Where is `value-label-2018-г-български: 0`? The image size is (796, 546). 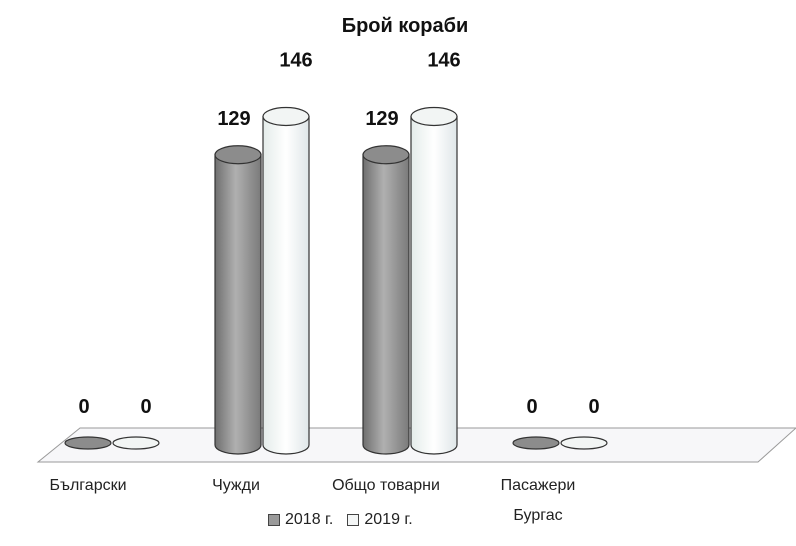 value-label-2018-г-български: 0 is located at coordinates (83, 407).